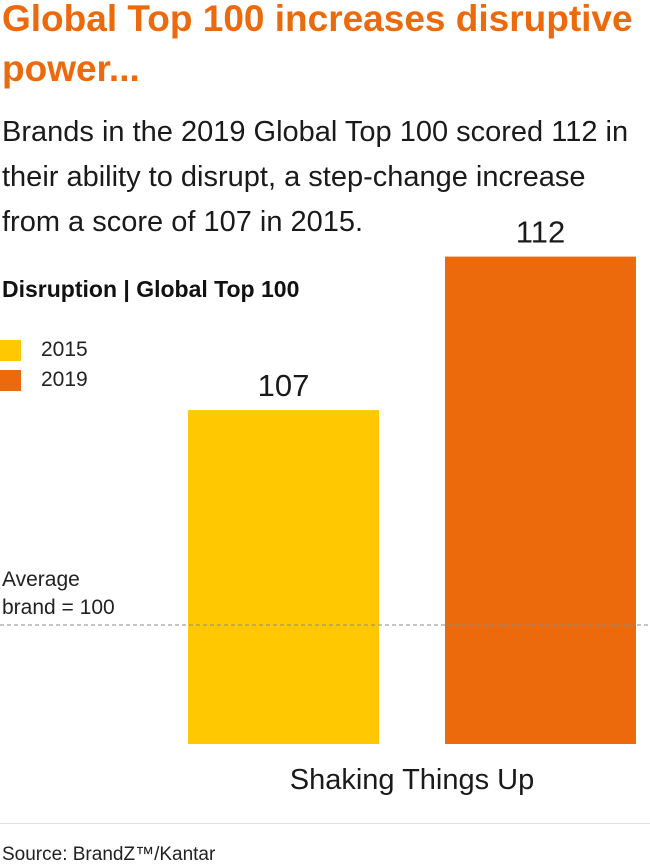  Describe the element at coordinates (64, 379) in the screenshot. I see `legend-label-2019: 2019` at that location.